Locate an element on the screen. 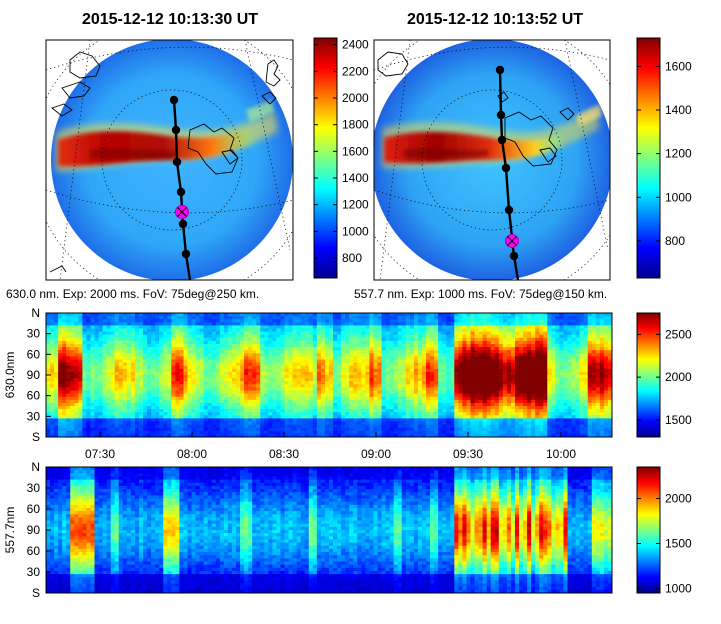 The image size is (721, 624). colorbar-tick-label: 1000 is located at coordinates (678, 197).